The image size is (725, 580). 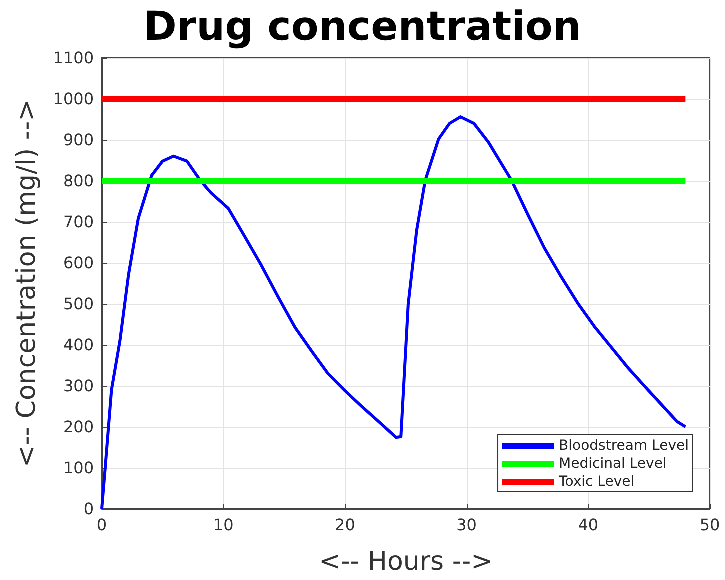 I want to click on y-tick-label: 700, so click(x=78, y=222).